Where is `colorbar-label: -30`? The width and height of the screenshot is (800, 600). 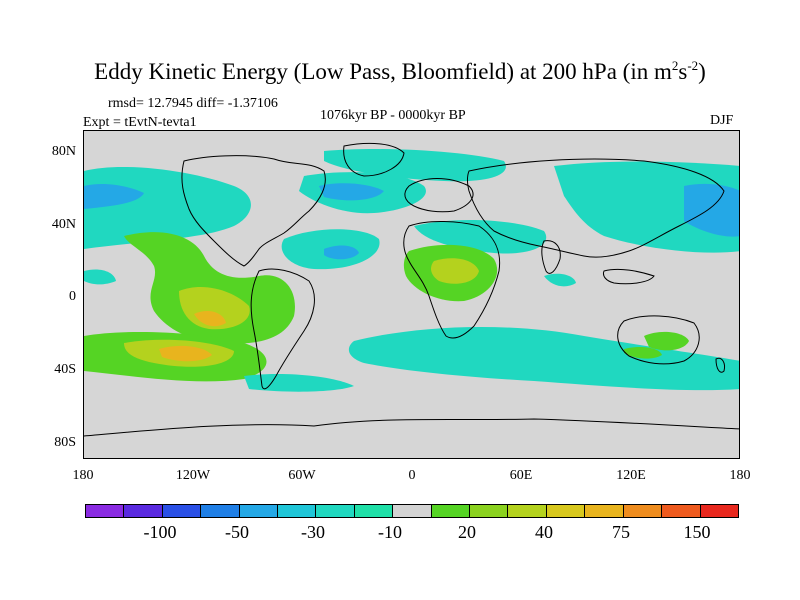 colorbar-label: -30 is located at coordinates (313, 532).